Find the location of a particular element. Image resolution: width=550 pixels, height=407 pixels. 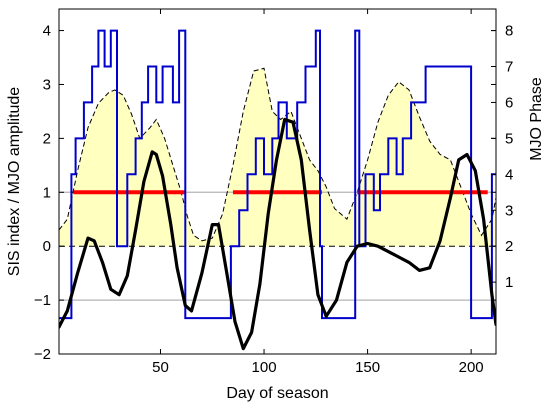

y-tick-label: 0 is located at coordinates (47, 246).